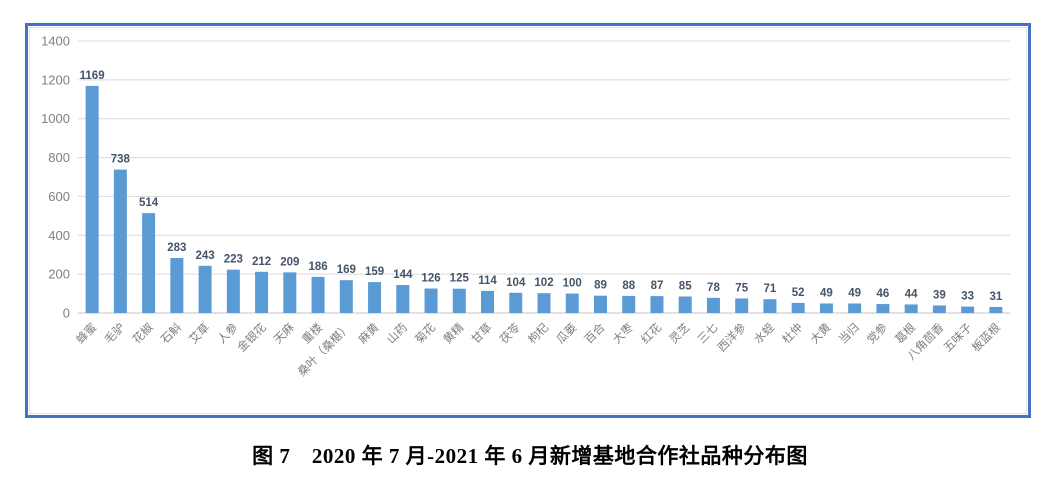  Describe the element at coordinates (481, 333) in the screenshot. I see `x-category-label: 甘草` at that location.